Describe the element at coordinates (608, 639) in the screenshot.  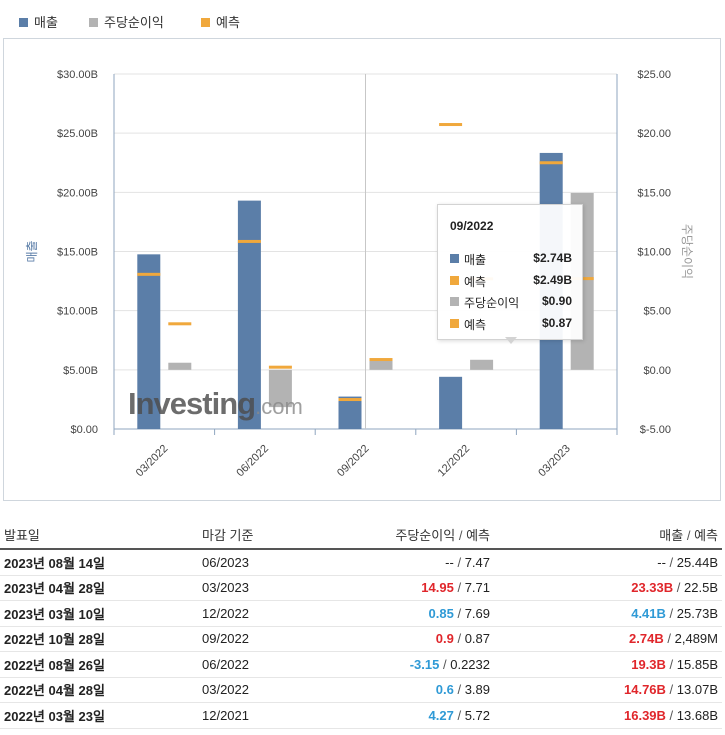
I see `revenue-cell: 2.74B / 2,489M` at that location.